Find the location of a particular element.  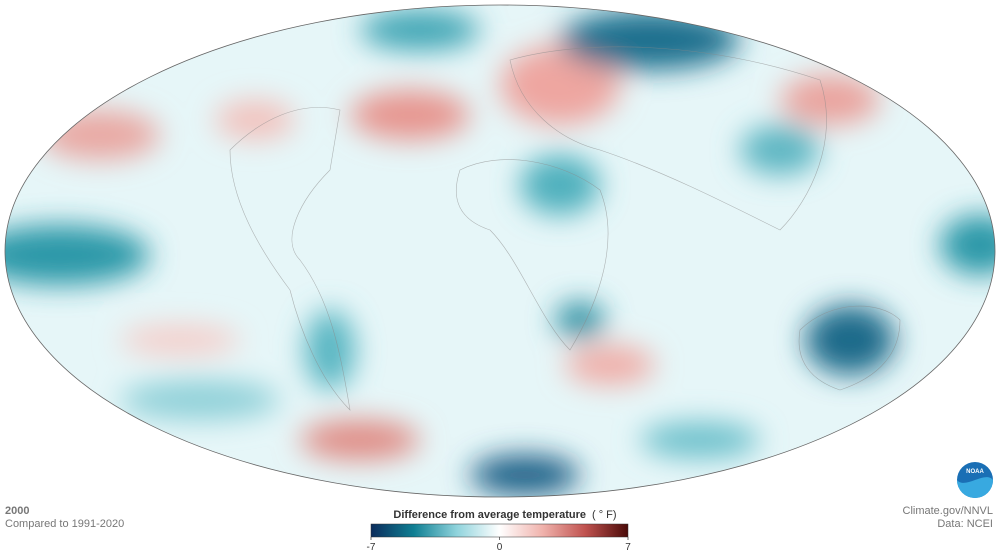

credit: Data: NCEI is located at coordinates (965, 524).